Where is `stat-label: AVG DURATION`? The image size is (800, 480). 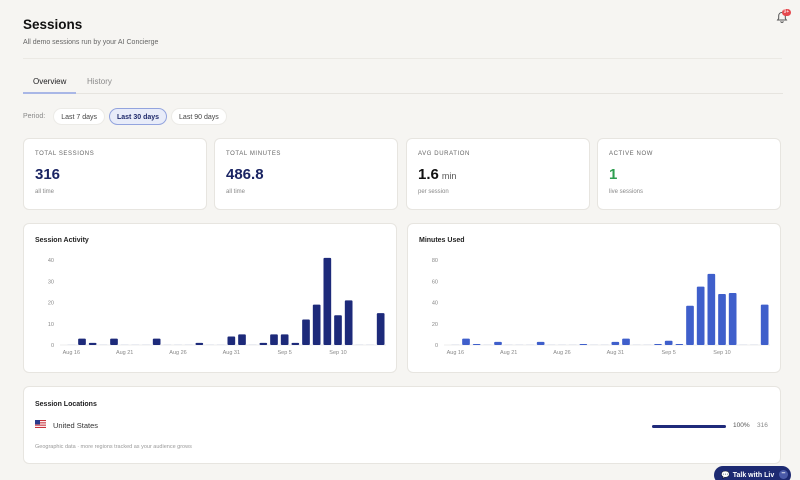
stat-label: AVG DURATION is located at coordinates (444, 154).